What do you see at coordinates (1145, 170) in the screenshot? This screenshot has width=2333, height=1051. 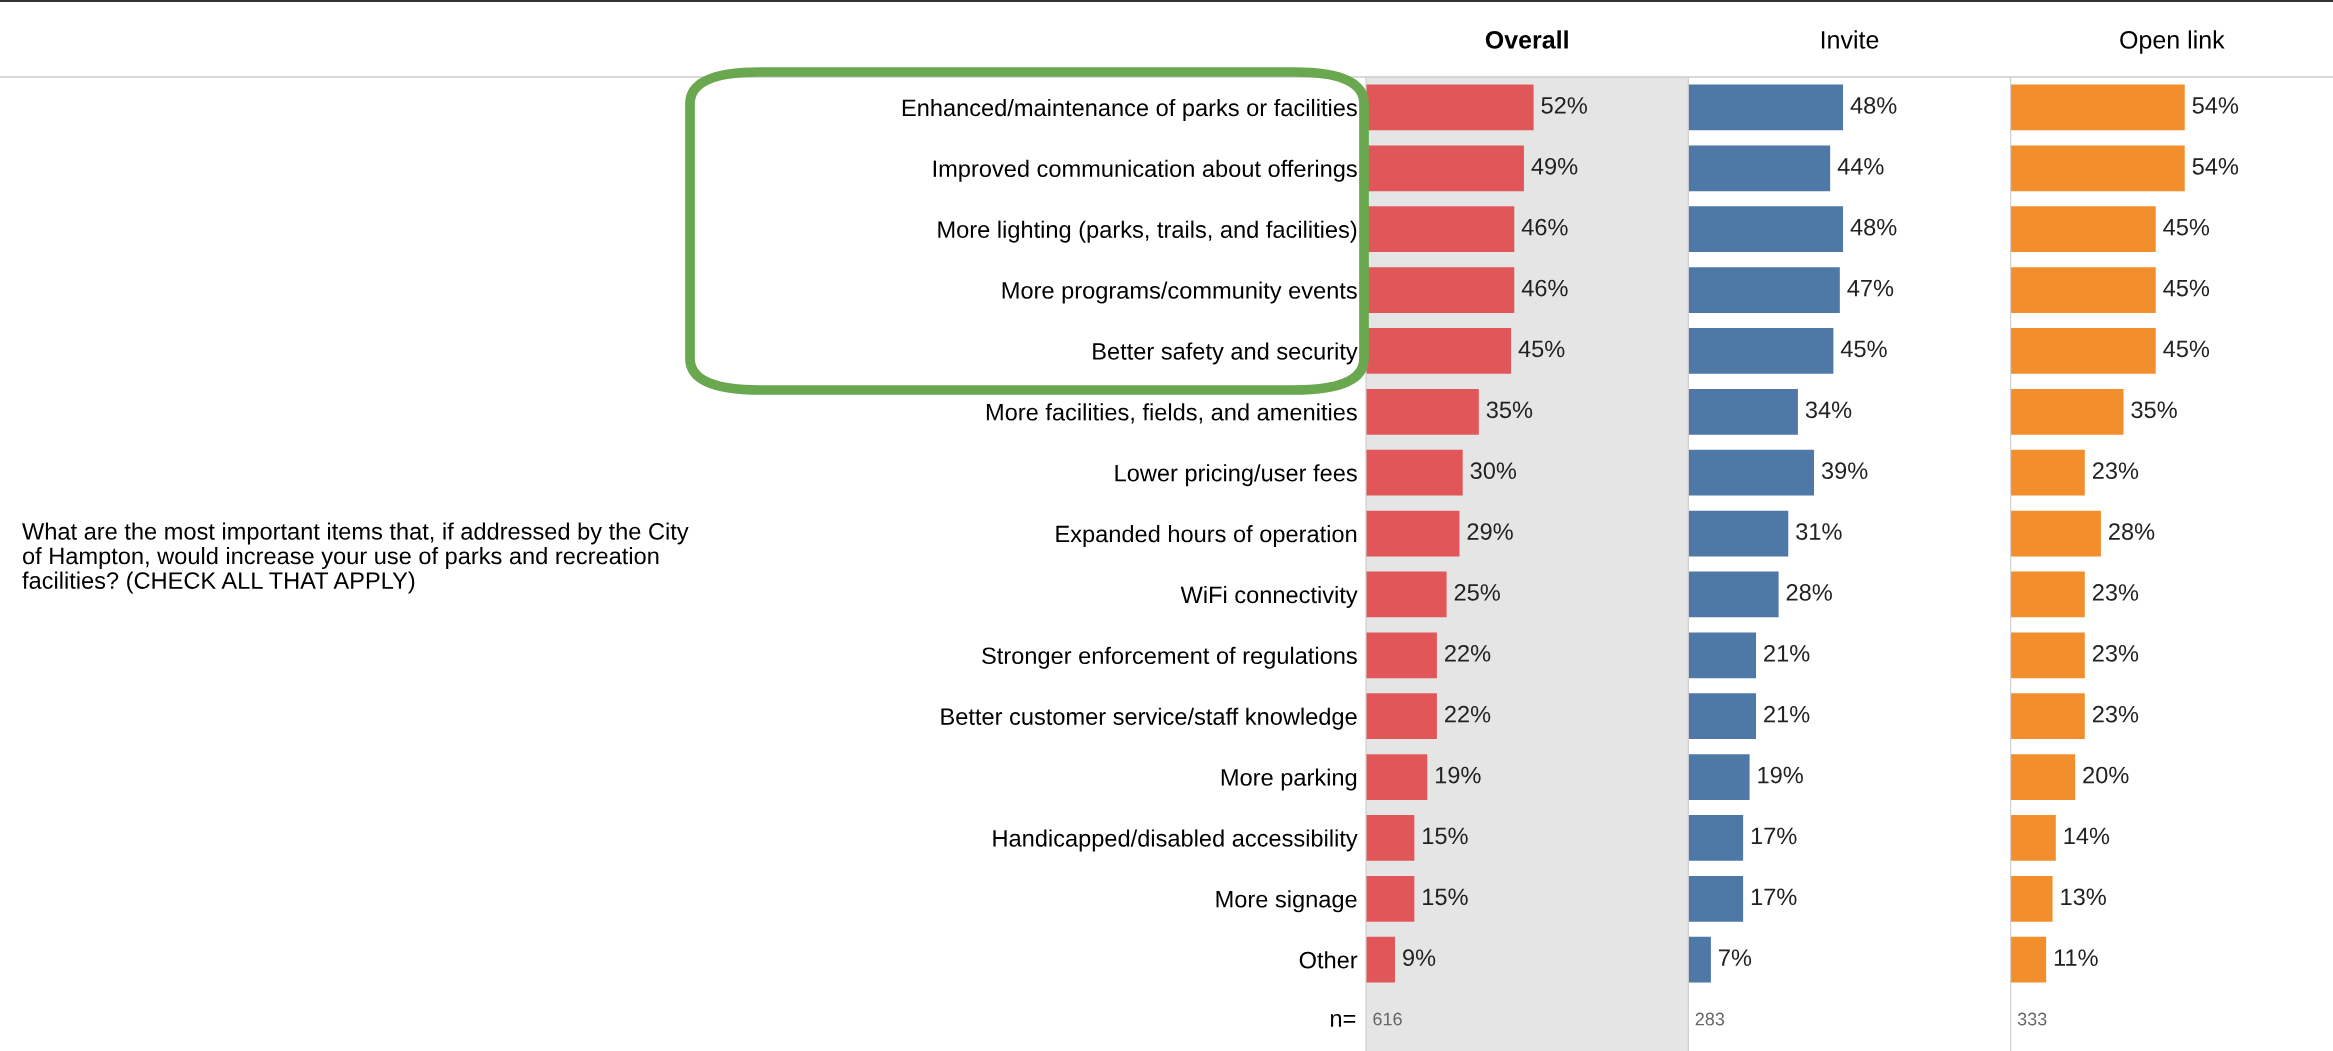 I see `y-tick-label: Improved communication about offerings` at bounding box center [1145, 170].